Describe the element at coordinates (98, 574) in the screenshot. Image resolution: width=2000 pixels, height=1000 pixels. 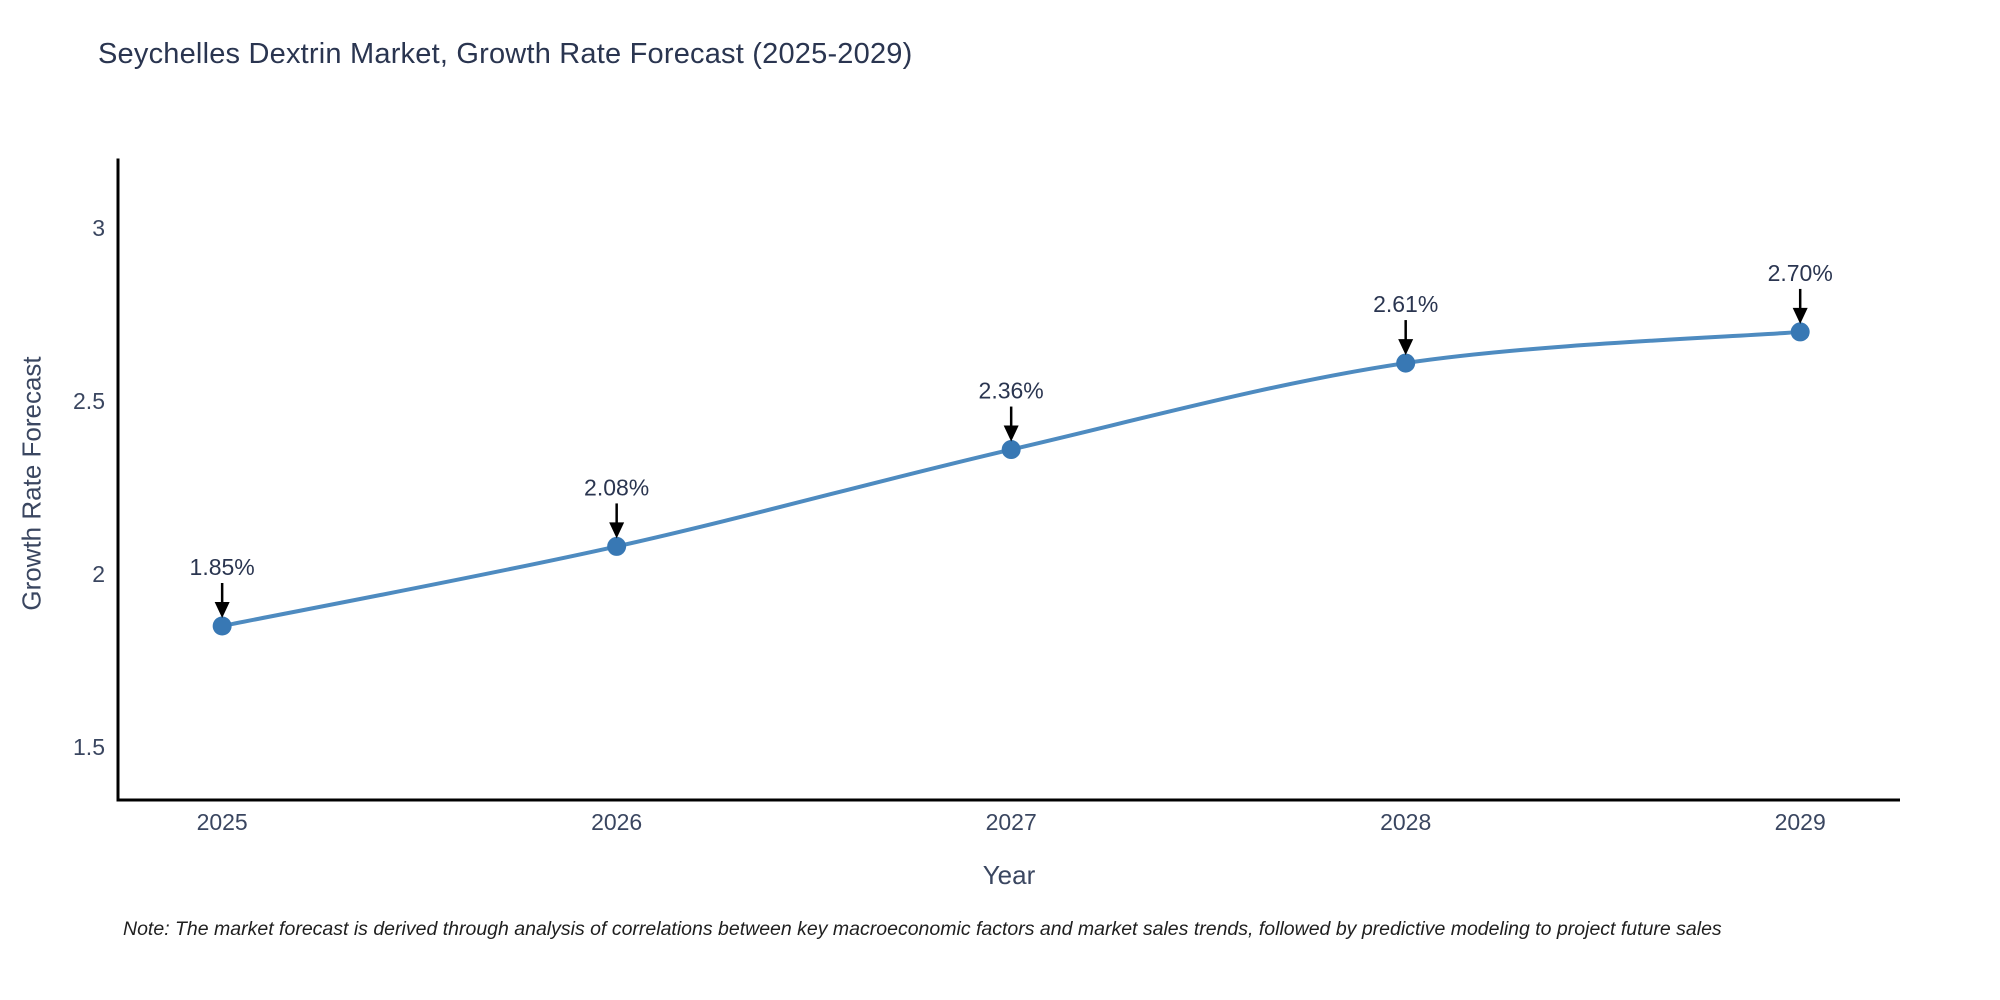
I see `y-tick-label: 2` at that location.